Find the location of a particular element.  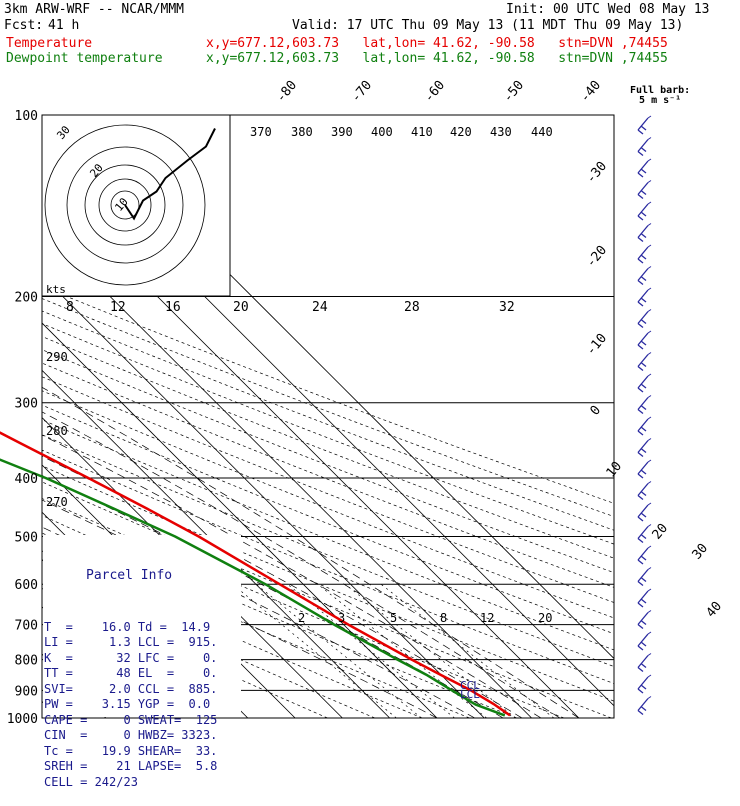

parcel-info-row: CIN = 0 HWBZ= 3323. is located at coordinates (131, 735).